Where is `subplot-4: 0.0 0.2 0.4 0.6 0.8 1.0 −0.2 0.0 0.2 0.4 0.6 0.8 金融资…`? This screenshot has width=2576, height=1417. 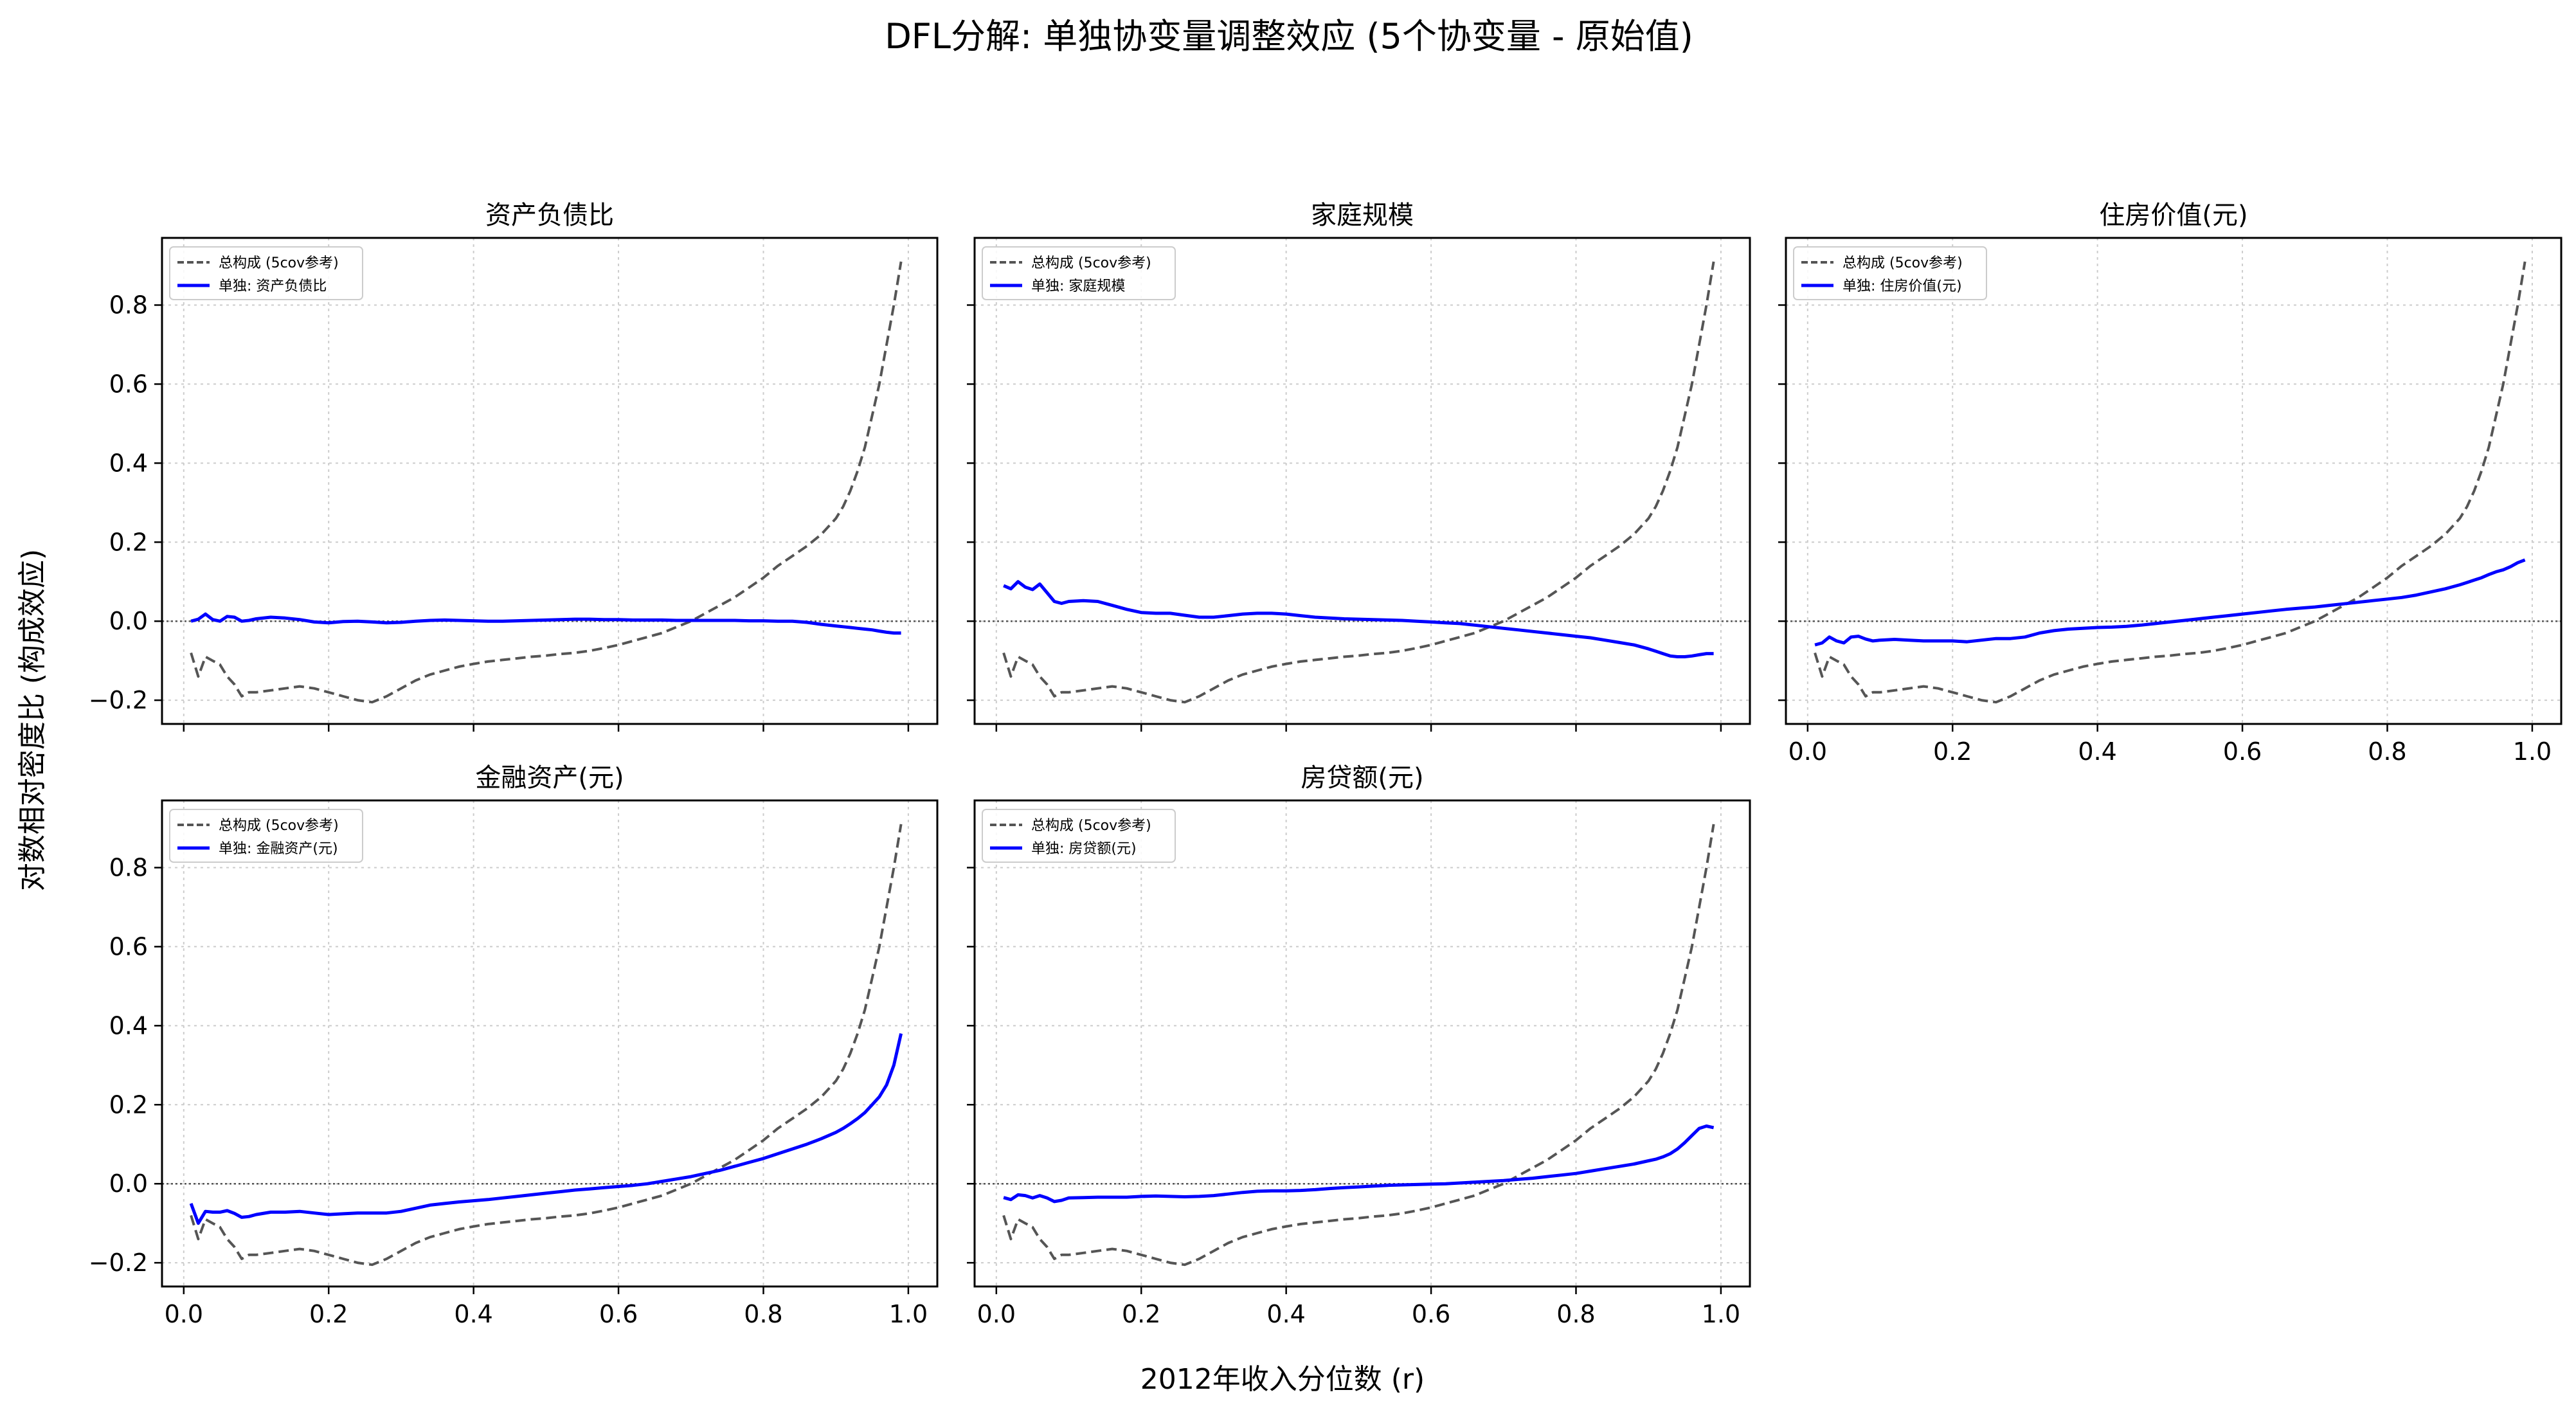
subplot-4: 0.0 0.2 0.4 0.6 0.8 1.0 −0.2 0.0 0.2 0.4 0.6 0.8 金融资… is located at coordinates (514, 1045).